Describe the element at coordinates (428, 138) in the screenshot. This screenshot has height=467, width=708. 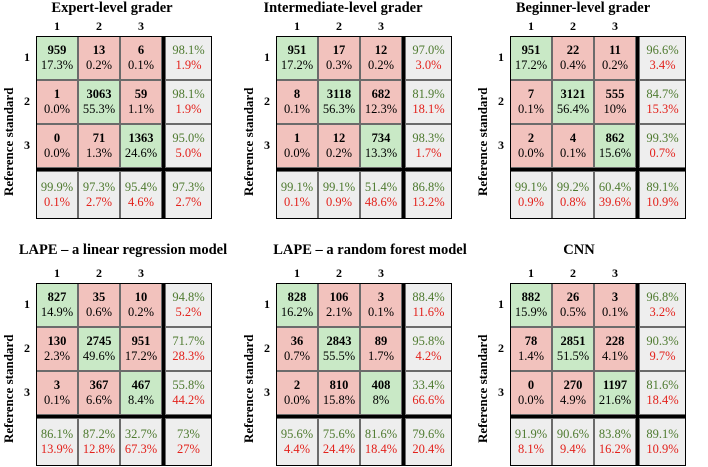
I see `precision-value: 98.3%` at that location.